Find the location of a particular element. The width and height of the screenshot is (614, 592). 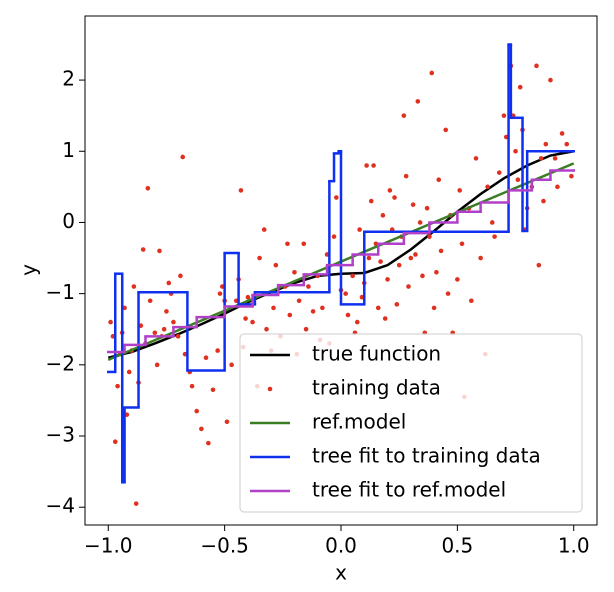

y-tick-label: 1 is located at coordinates (68, 150).